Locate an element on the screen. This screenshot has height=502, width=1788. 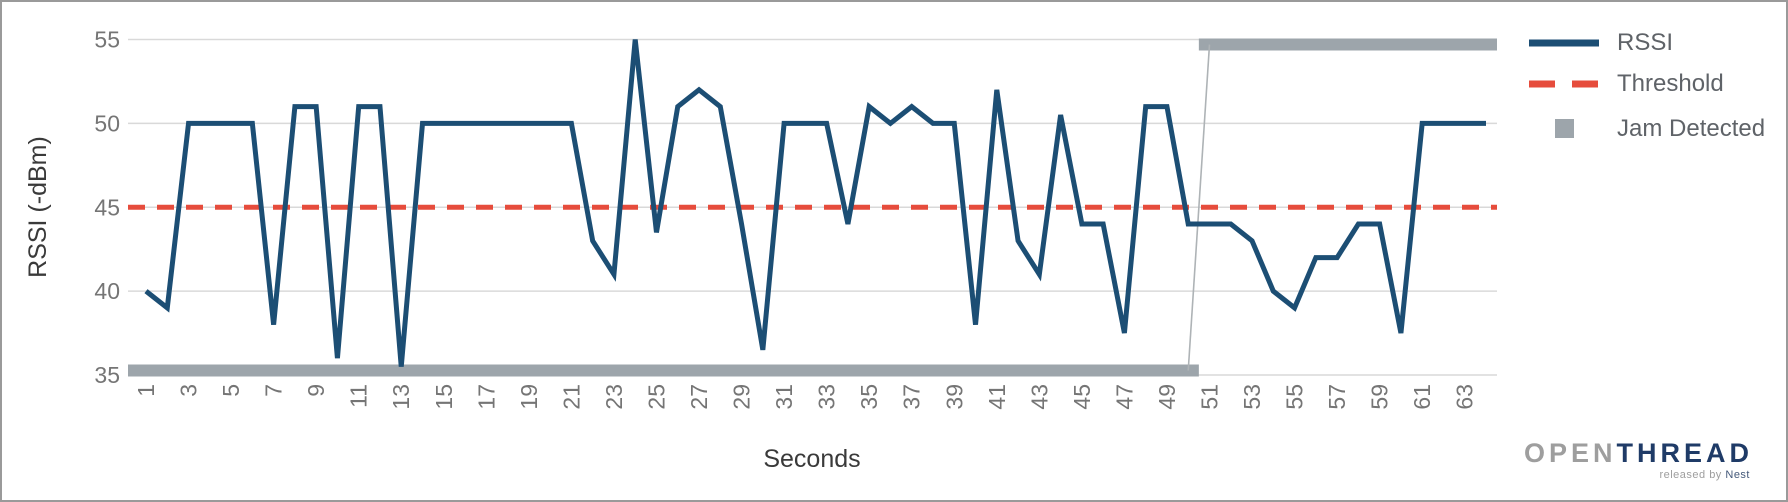
y-tick-label: 45 is located at coordinates (107, 207).